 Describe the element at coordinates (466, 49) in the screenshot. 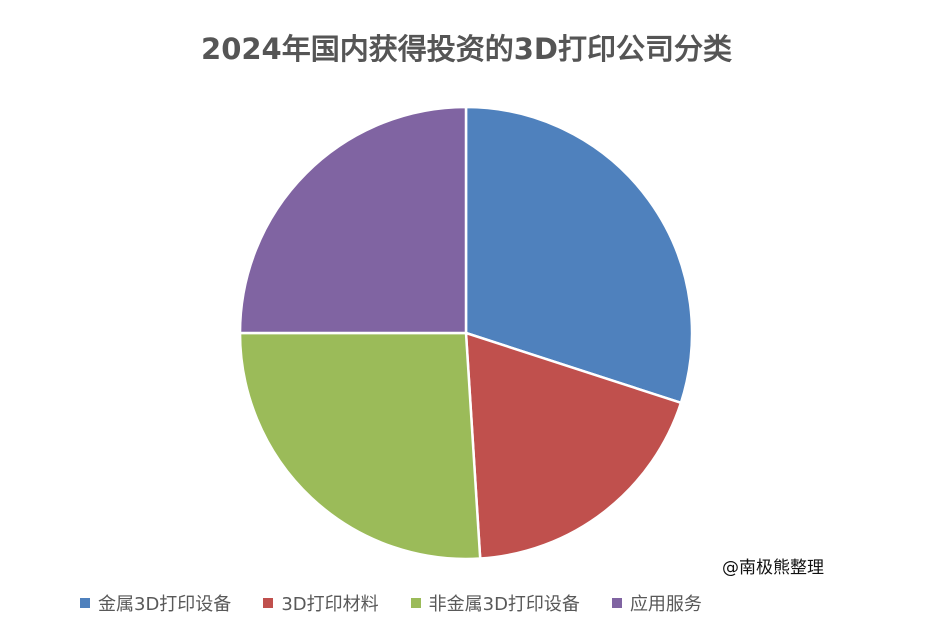

I see `chart-title: 2024年国内获得投资的3D打印公司分类` at that location.